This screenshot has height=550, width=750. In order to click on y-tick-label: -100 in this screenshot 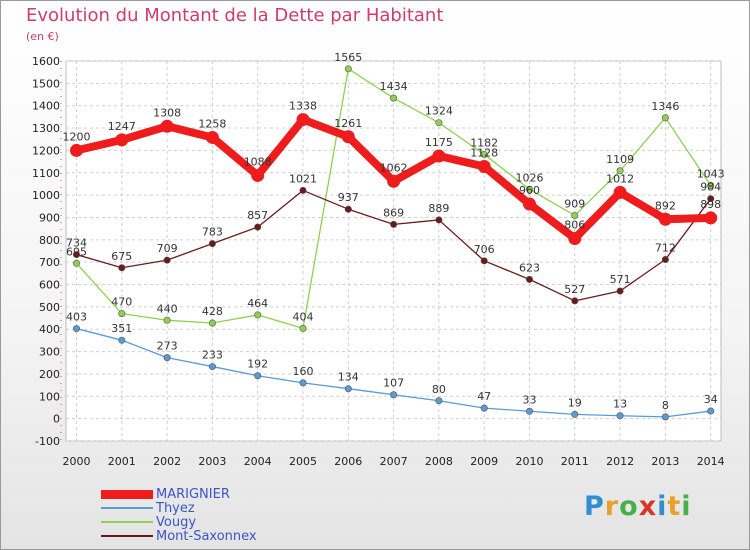, I will do `click(47, 441)`.